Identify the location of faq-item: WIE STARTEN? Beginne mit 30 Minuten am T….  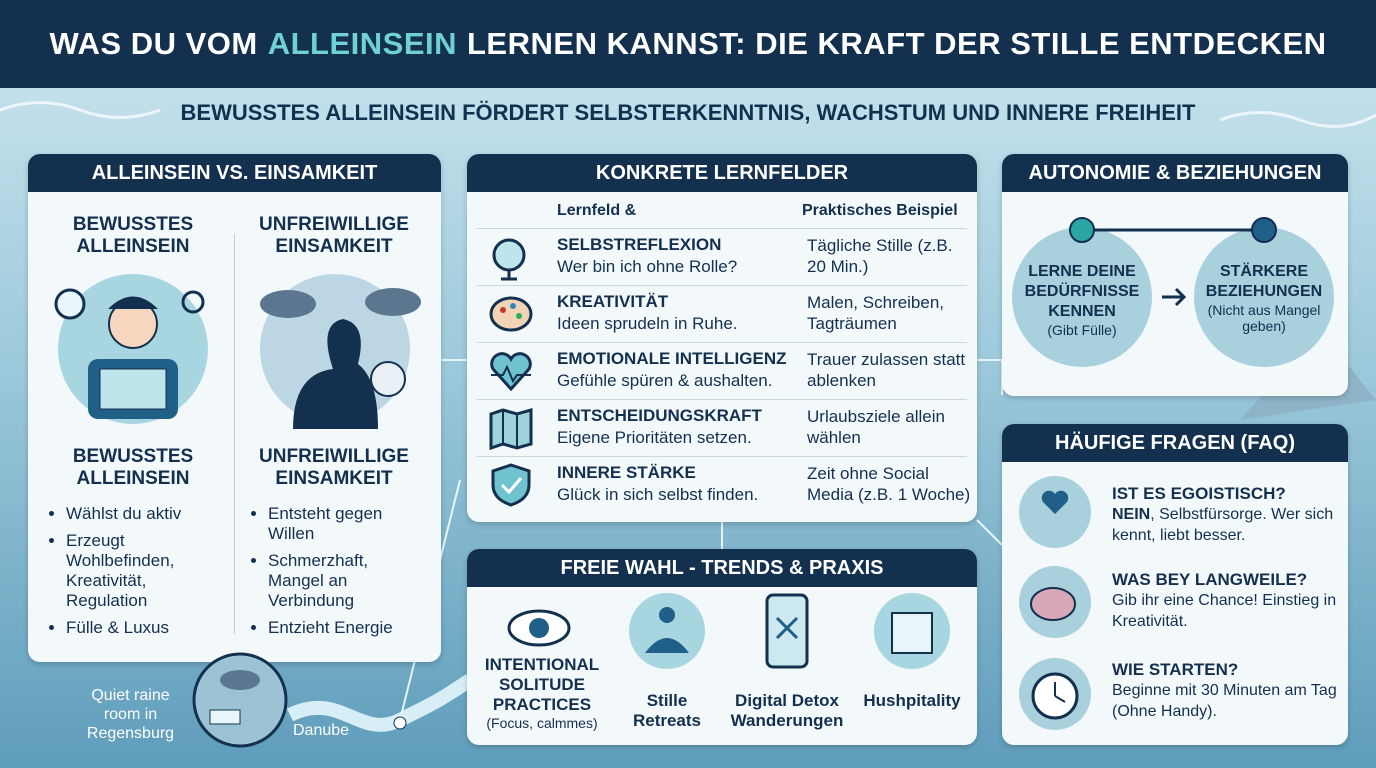
(1224, 691).